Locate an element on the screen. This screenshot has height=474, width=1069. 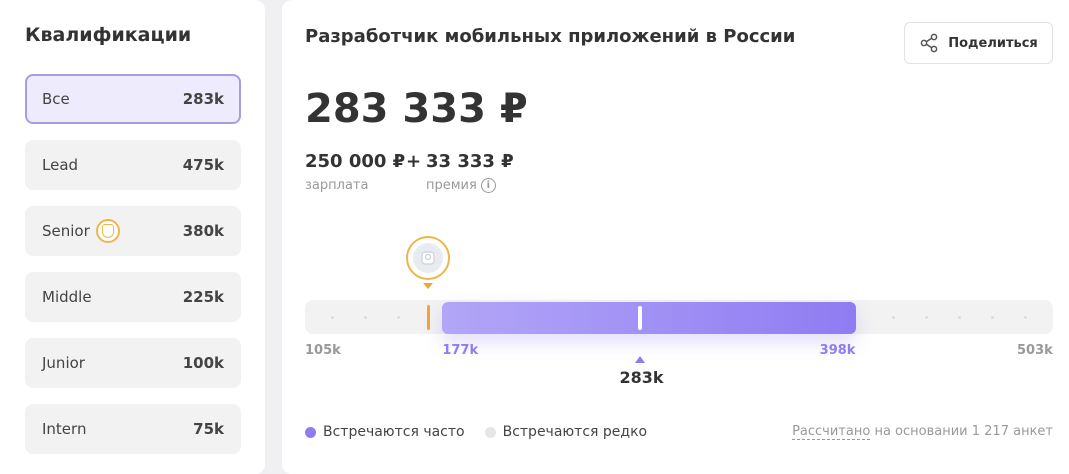
bonus-label: премия is located at coordinates (451, 185).